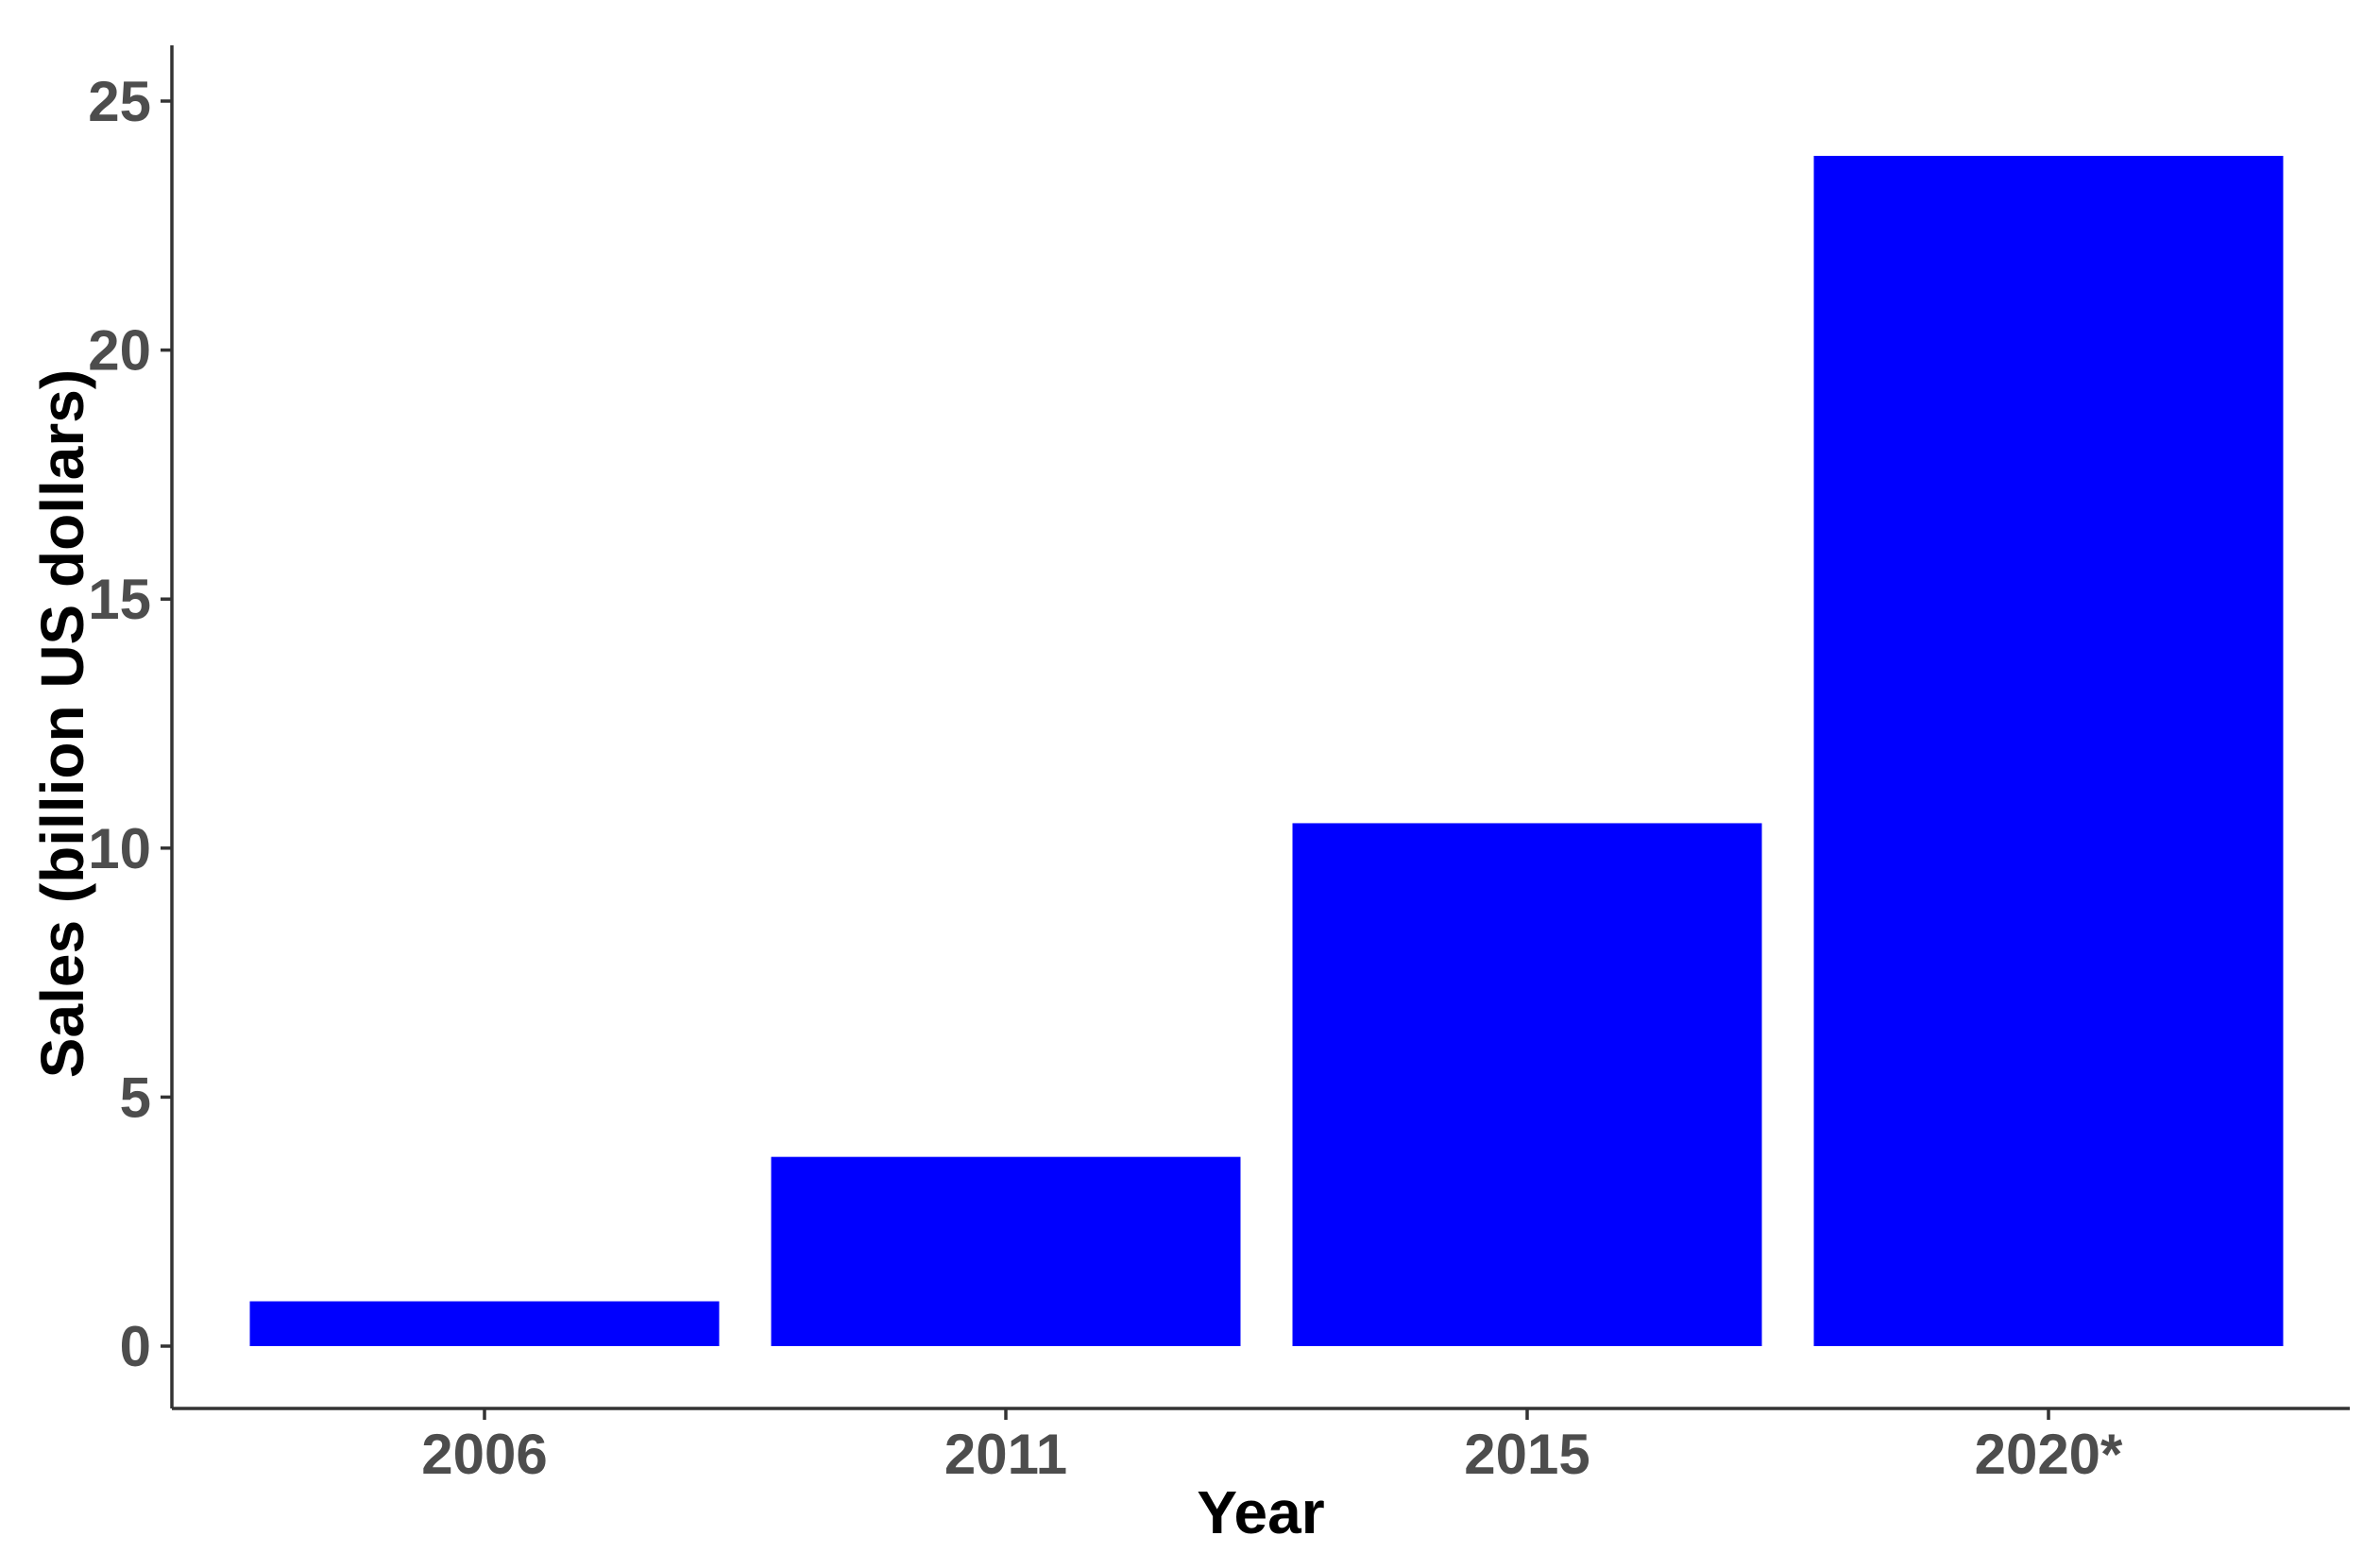  I want to click on y-tick-label: 15, so click(119, 599).